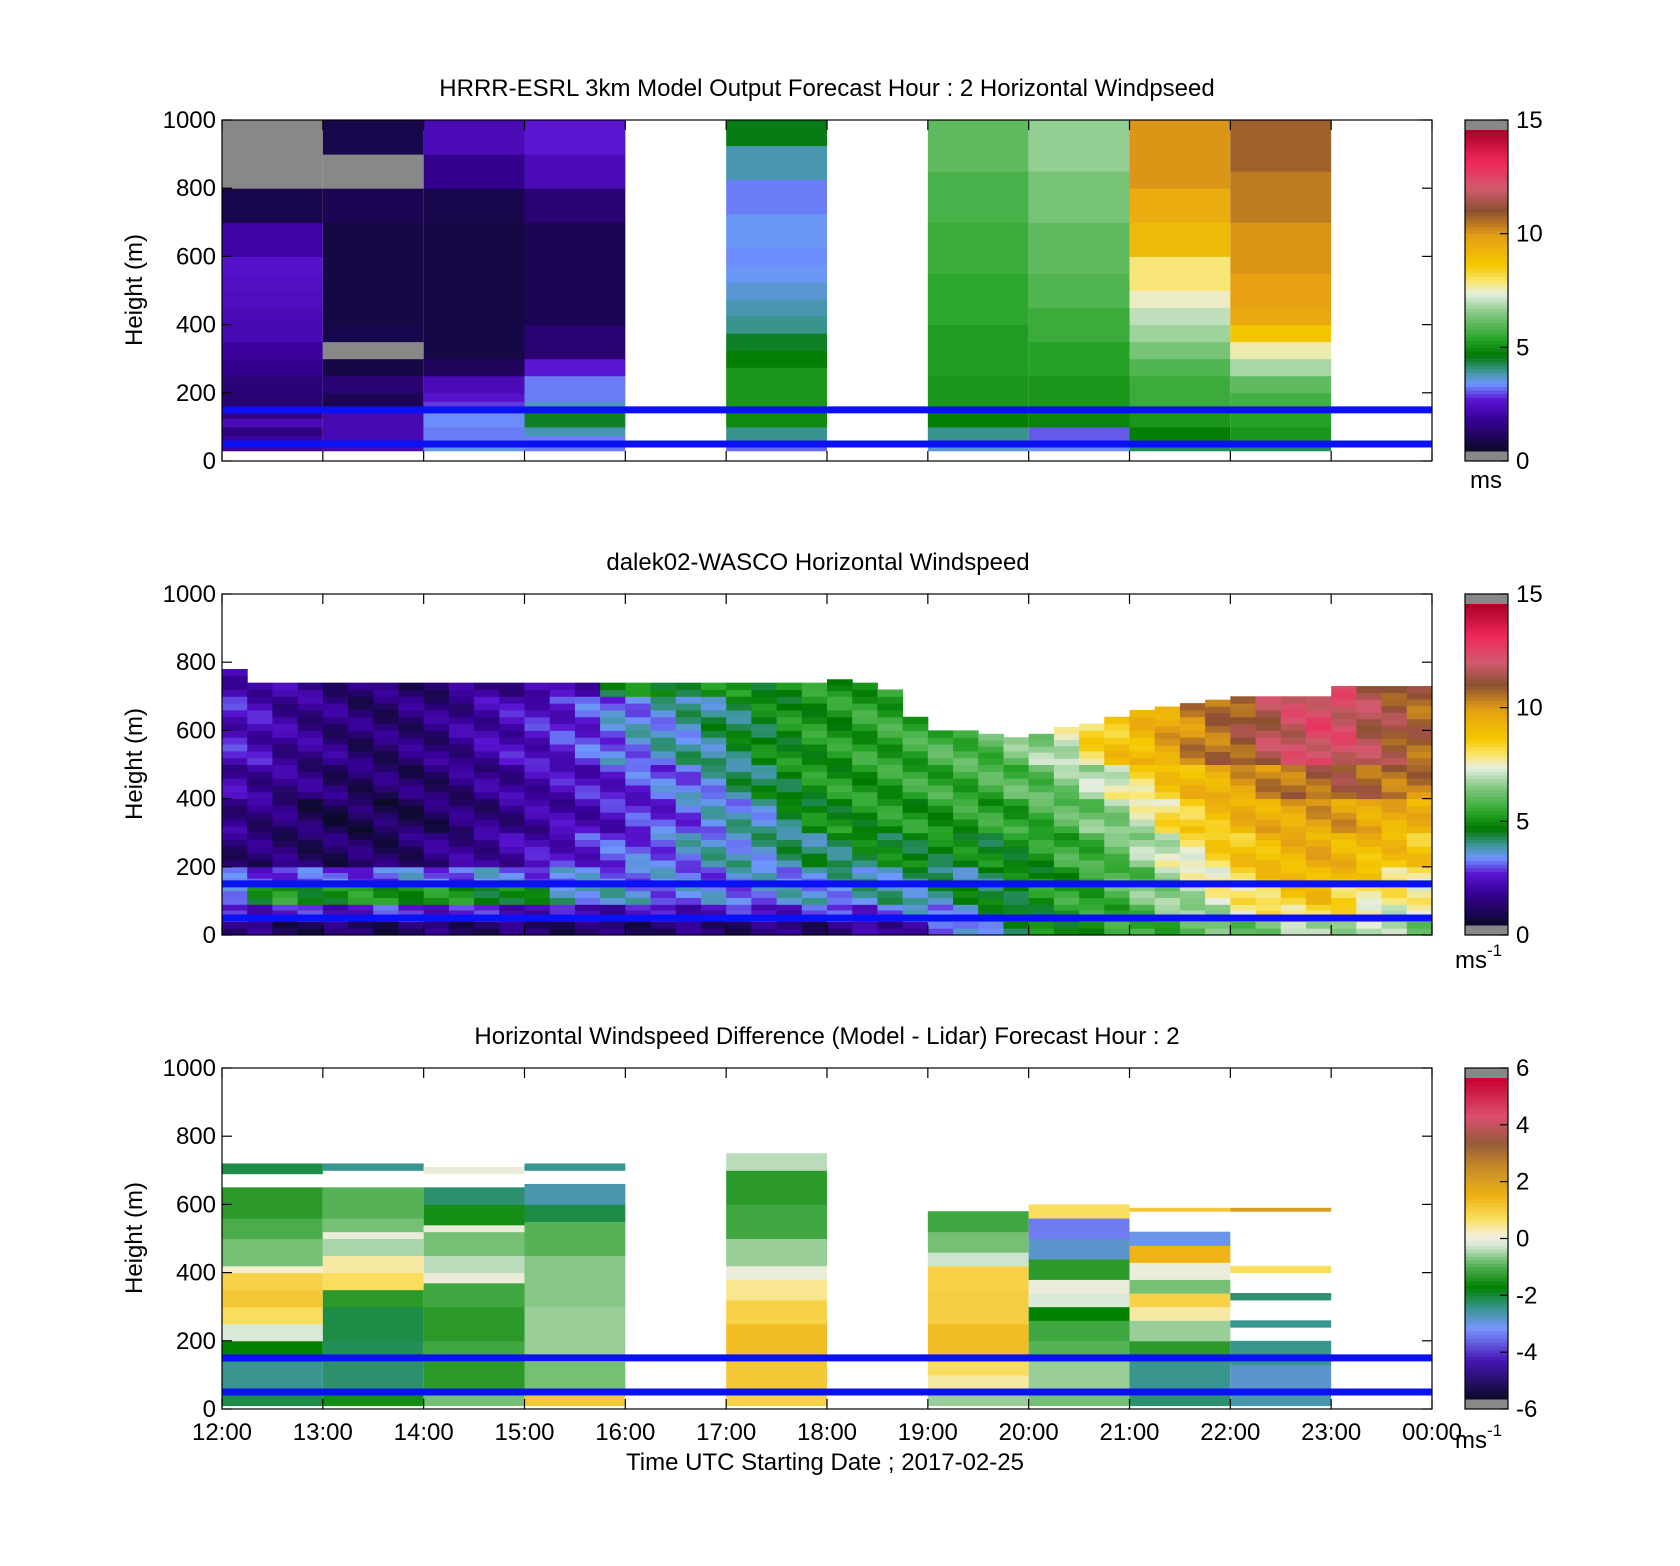 This screenshot has width=1680, height=1566. Describe the element at coordinates (189, 594) in the screenshot. I see `y-tick-label: 1000` at that location.